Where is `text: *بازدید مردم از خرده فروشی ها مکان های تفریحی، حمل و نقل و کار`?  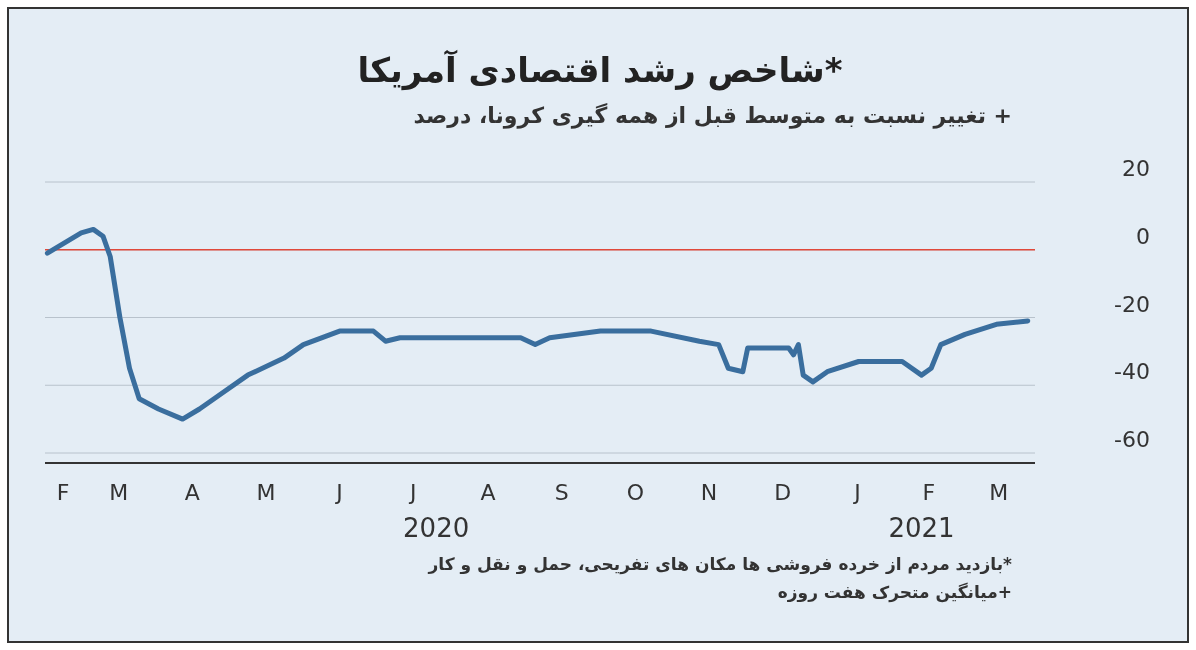
text: *بازدید مردم از خرده فروشی ها مکان های تفریحی، حمل و نقل و کار is located at coordinates (720, 564).